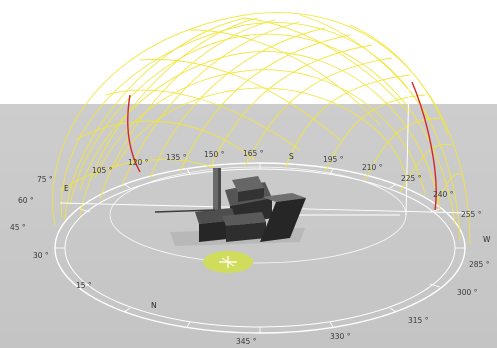 The height and width of the screenshot is (348, 497). Describe the element at coordinates (424, 146) in the screenshot. I see `seasonal-arc-west` at that location.